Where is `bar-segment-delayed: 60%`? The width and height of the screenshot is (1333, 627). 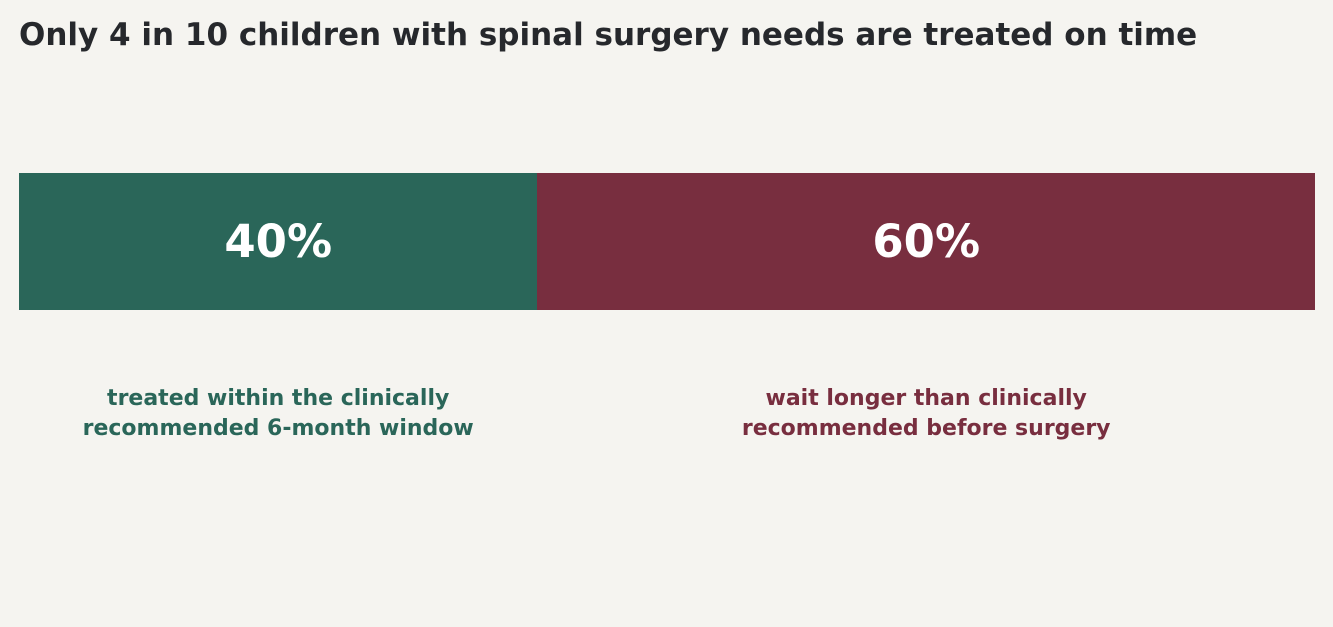 bar-segment-delayed: 60% is located at coordinates (926, 241).